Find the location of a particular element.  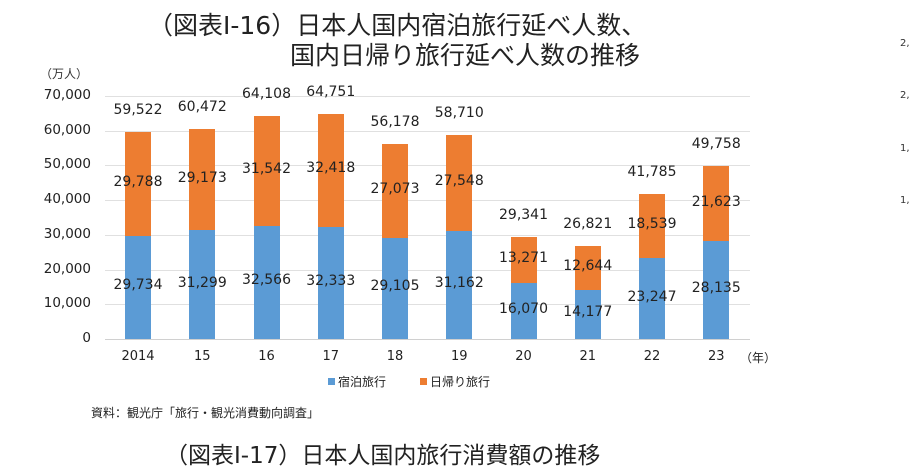

value-label-total: 59,522 is located at coordinates (138, 110).